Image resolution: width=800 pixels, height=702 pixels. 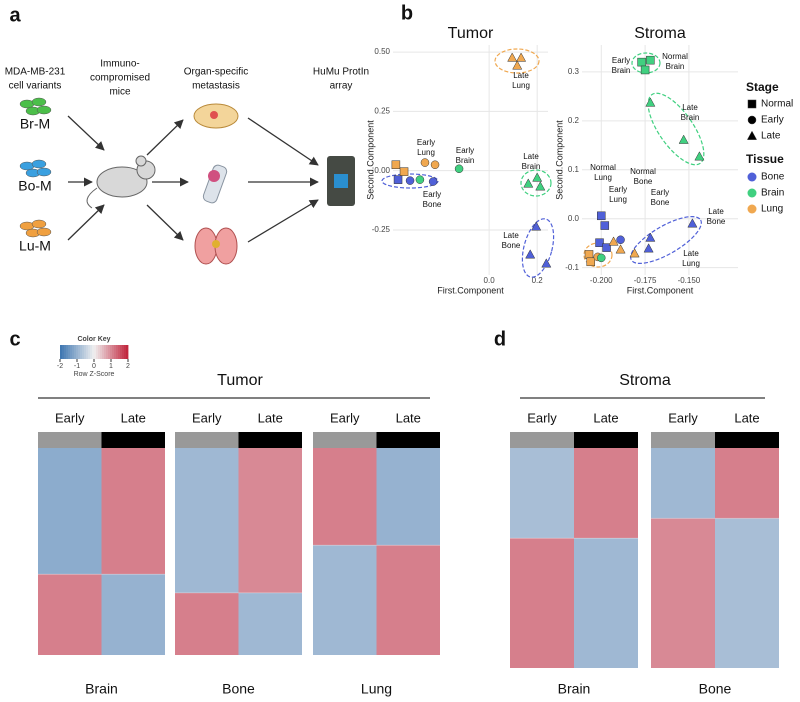 What do you see at coordinates (77, 366) in the screenshot?
I see `color-key-tick-label: -1` at bounding box center [77, 366].